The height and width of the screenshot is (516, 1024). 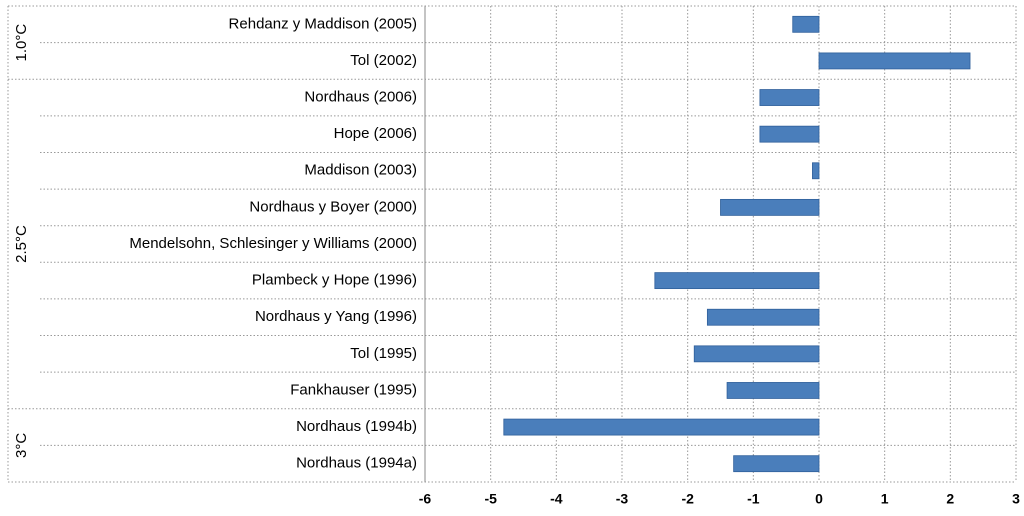 What do you see at coordinates (360, 170) in the screenshot?
I see `y-tick-label: Maddison (2003)` at bounding box center [360, 170].